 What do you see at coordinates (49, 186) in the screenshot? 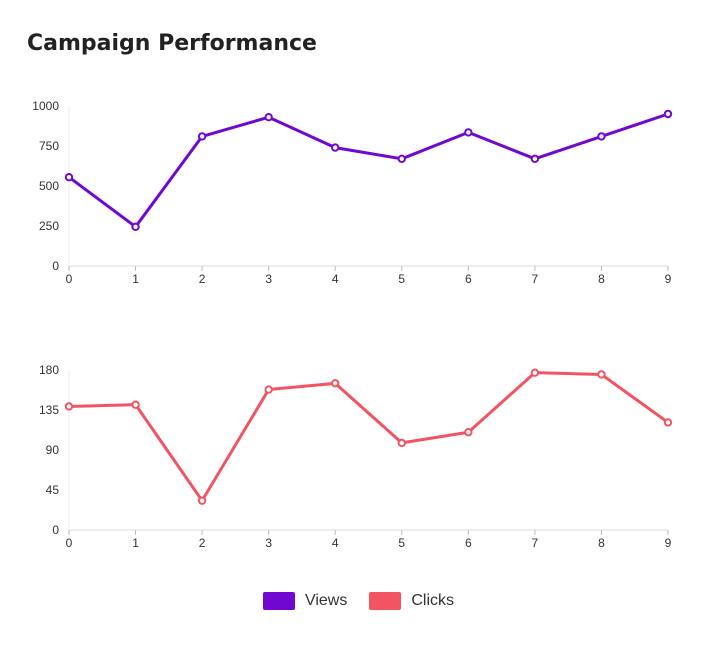
I see `views-y-tick-label: 500` at bounding box center [49, 186].